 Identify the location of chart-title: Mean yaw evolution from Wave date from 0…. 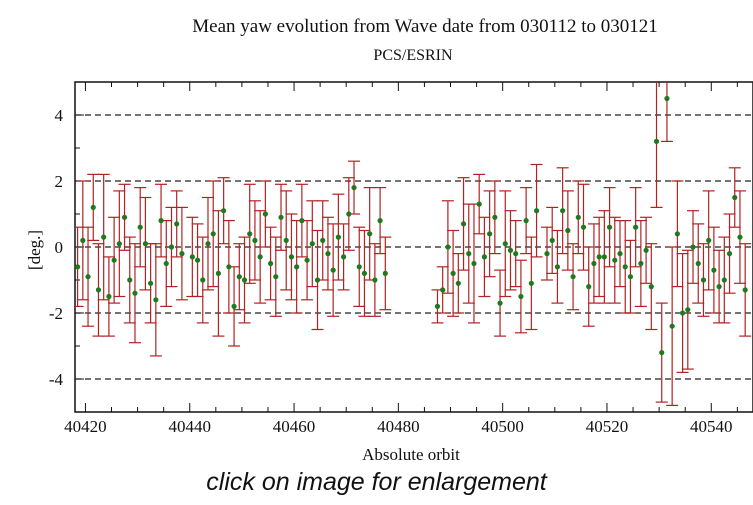
(424, 26).